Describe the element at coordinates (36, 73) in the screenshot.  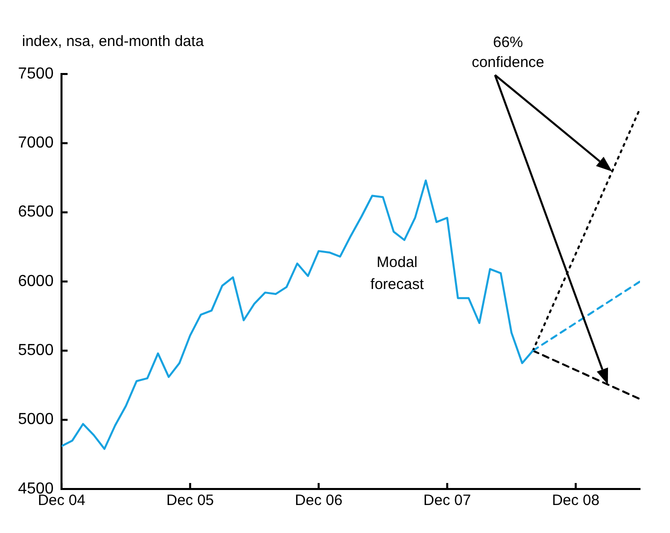
I see `y-tick-label: 7500` at that location.